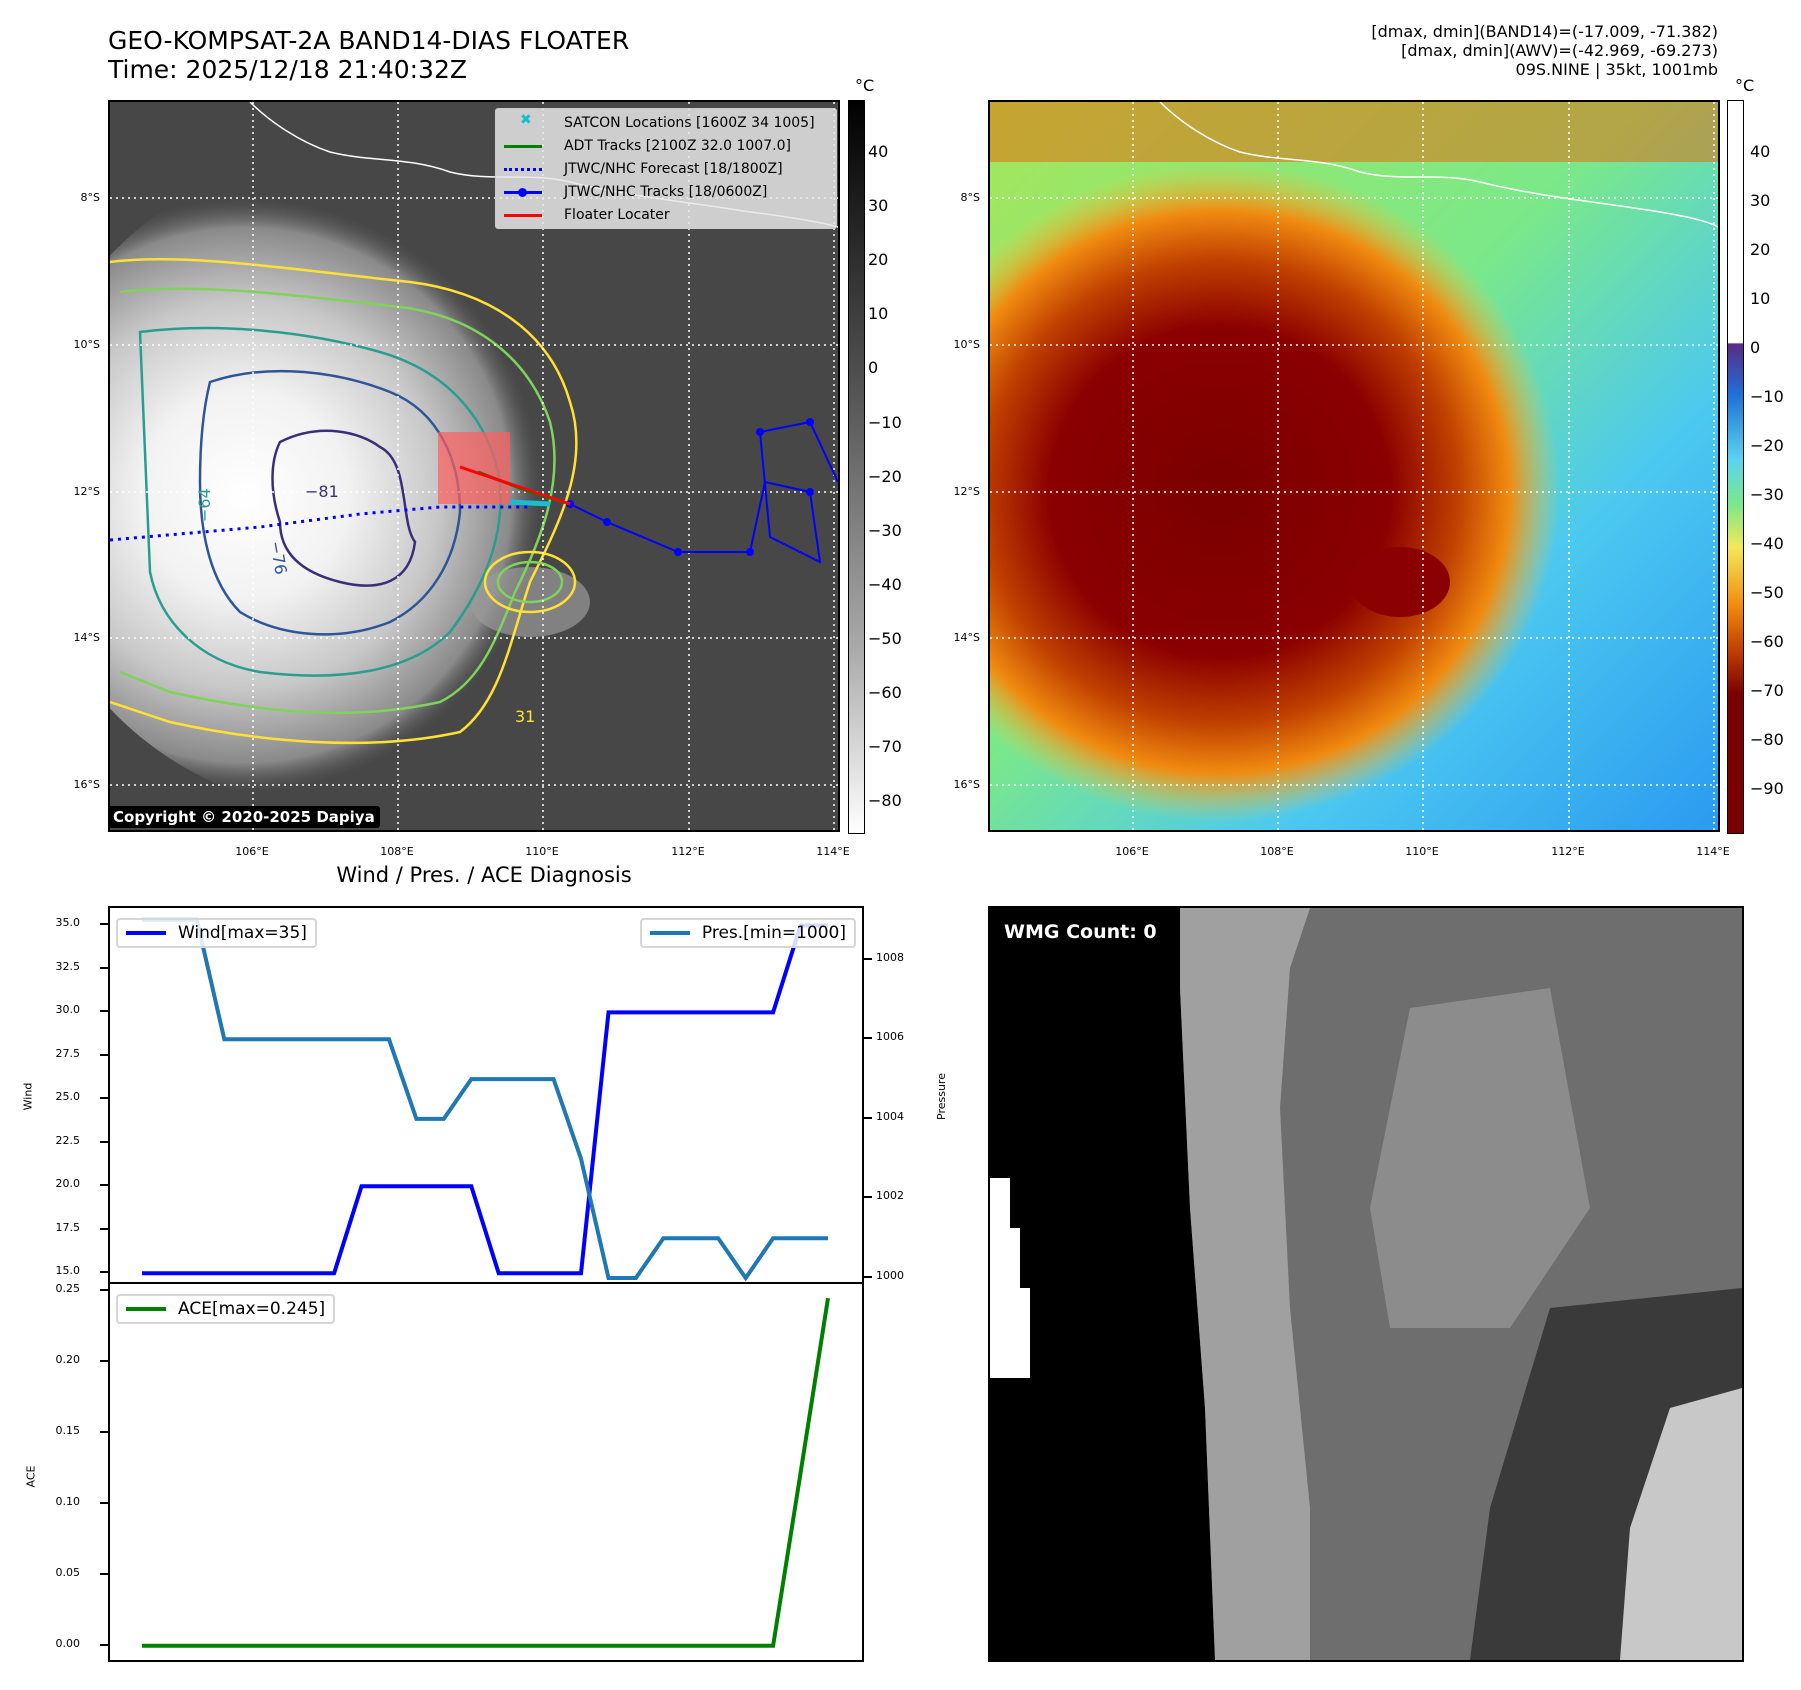 The height and width of the screenshot is (1690, 1801). I want to click on wind-legend: Wind[max=35], so click(216, 933).